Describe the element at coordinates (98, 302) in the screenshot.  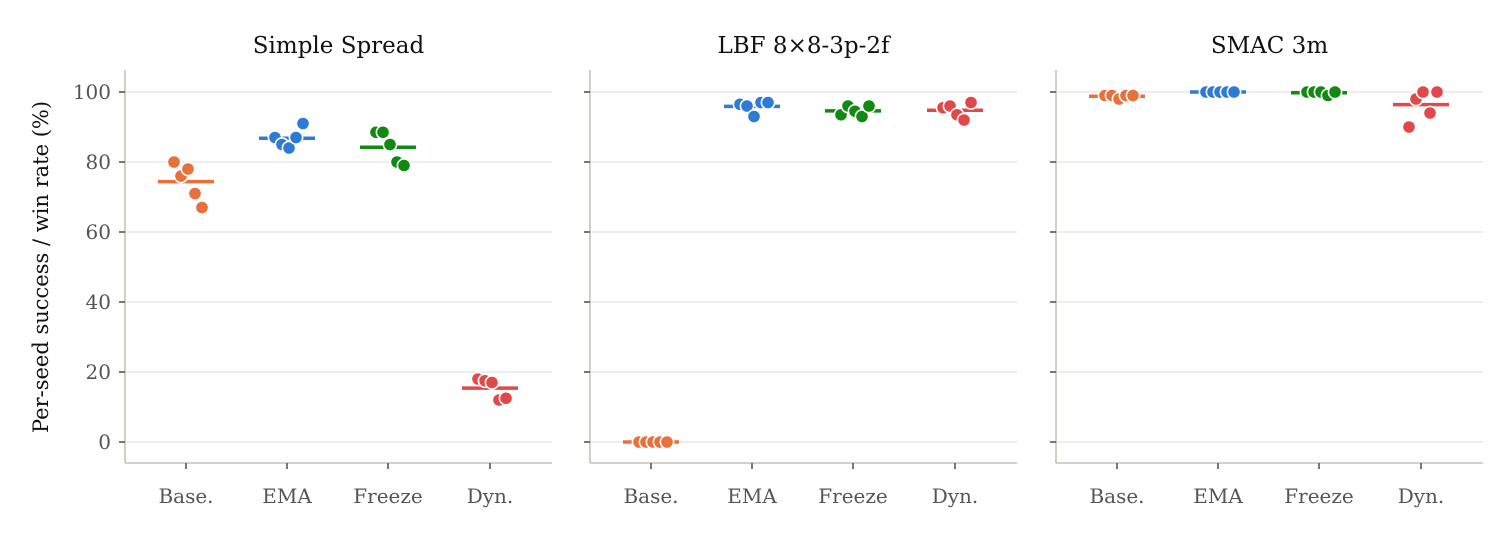
I see `y-tick-label: 40` at that location.